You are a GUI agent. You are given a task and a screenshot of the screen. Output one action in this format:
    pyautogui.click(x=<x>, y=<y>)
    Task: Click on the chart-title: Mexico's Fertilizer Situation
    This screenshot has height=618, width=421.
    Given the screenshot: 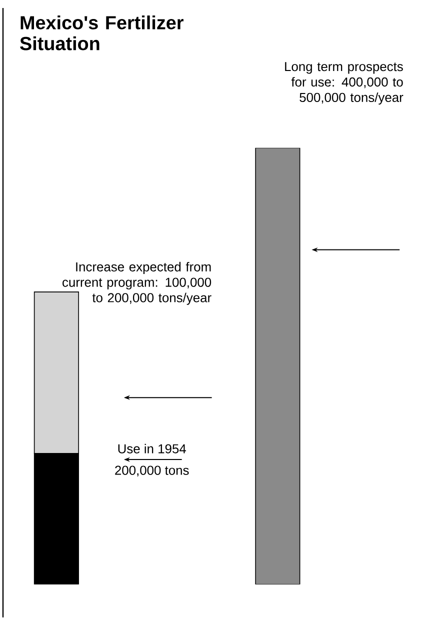 What is the action you would take?
    pyautogui.click(x=102, y=32)
    